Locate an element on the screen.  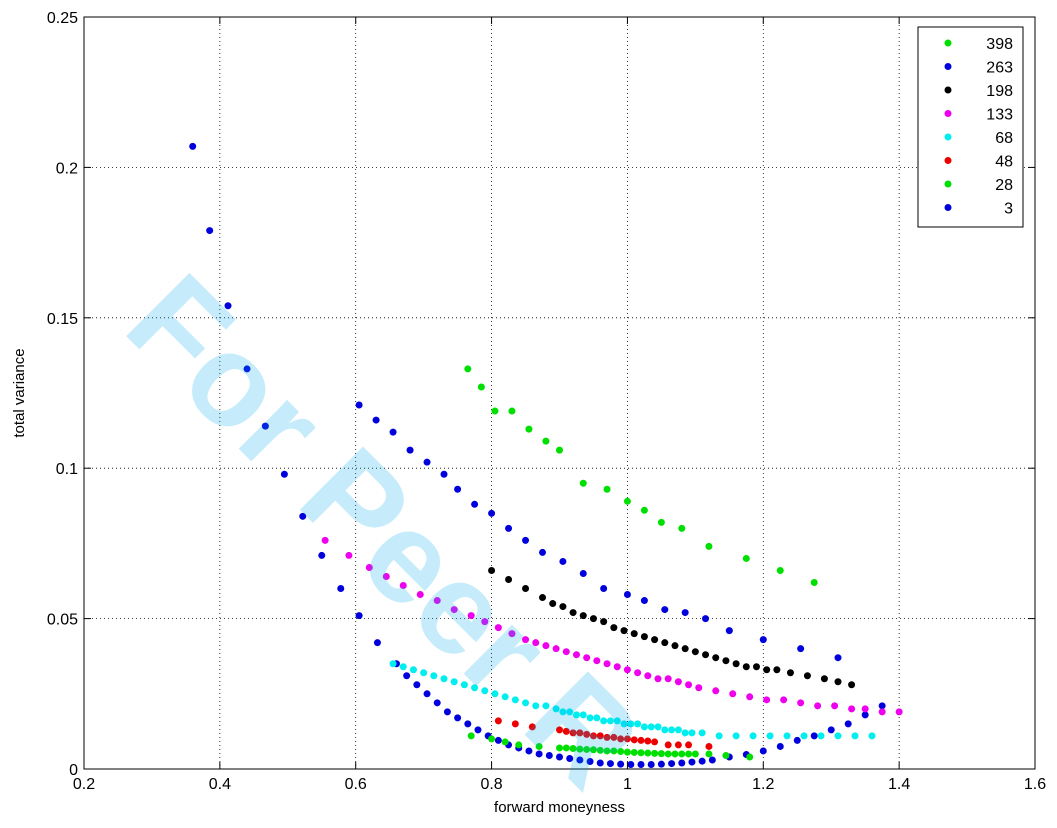
legend-label: 198 is located at coordinates (999, 91).